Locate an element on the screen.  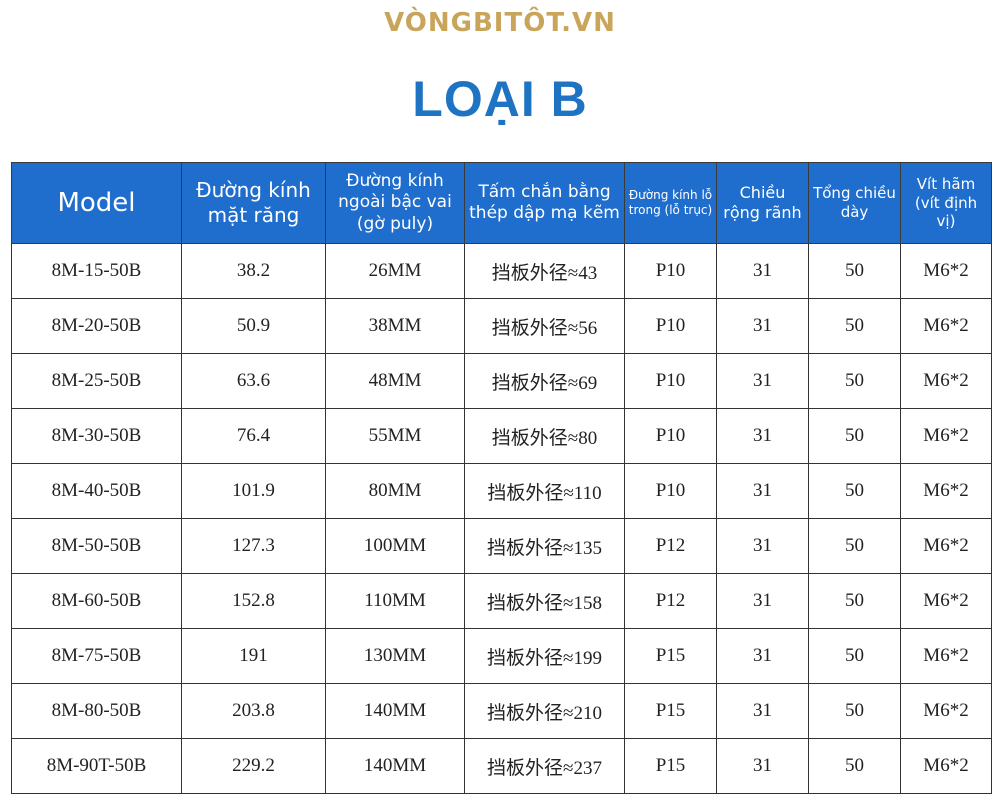
flange-plate-cell: 挡板外径≈110 is located at coordinates (544, 491).